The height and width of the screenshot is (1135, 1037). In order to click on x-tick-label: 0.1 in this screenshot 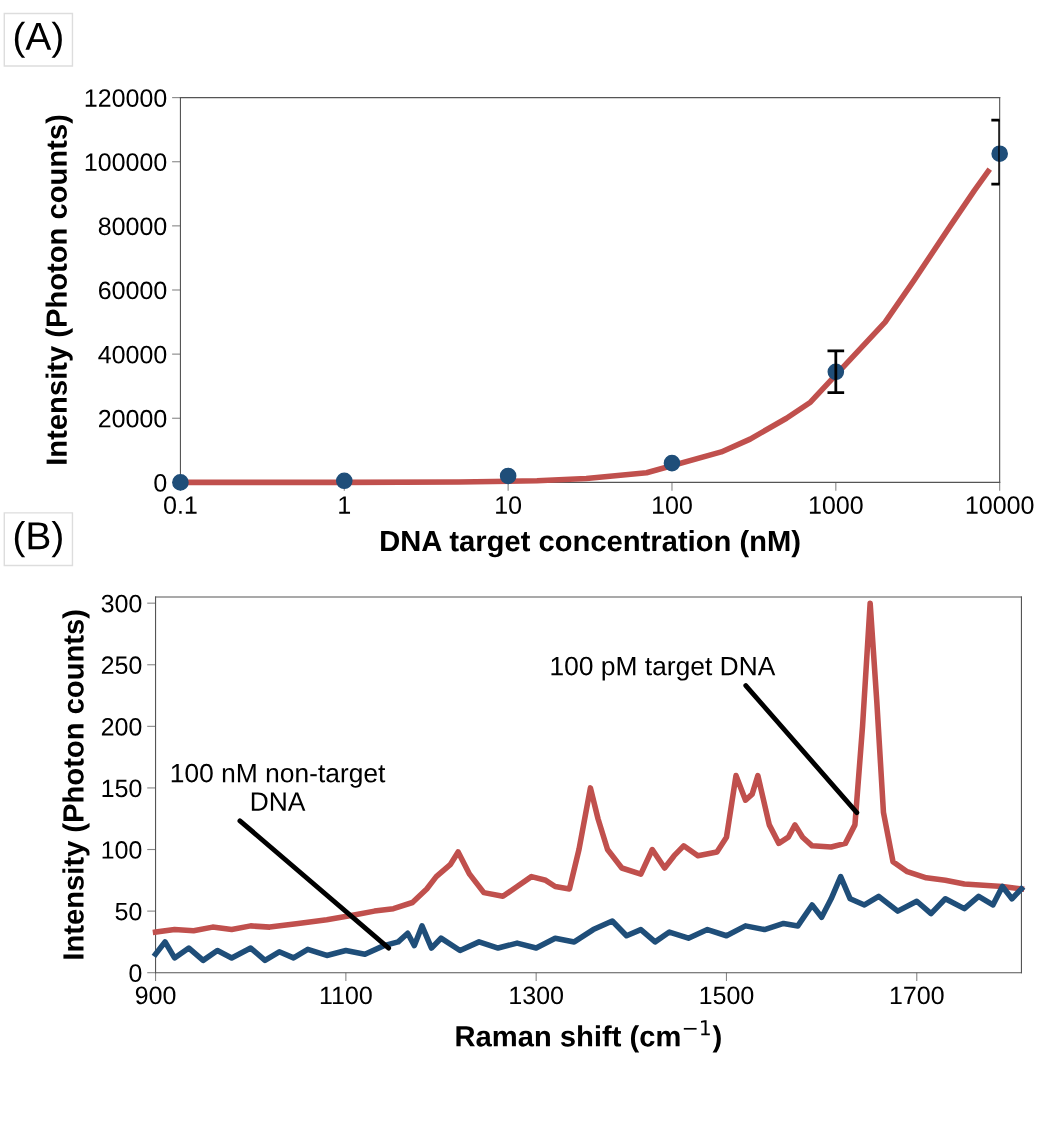, I will do `click(180, 505)`.